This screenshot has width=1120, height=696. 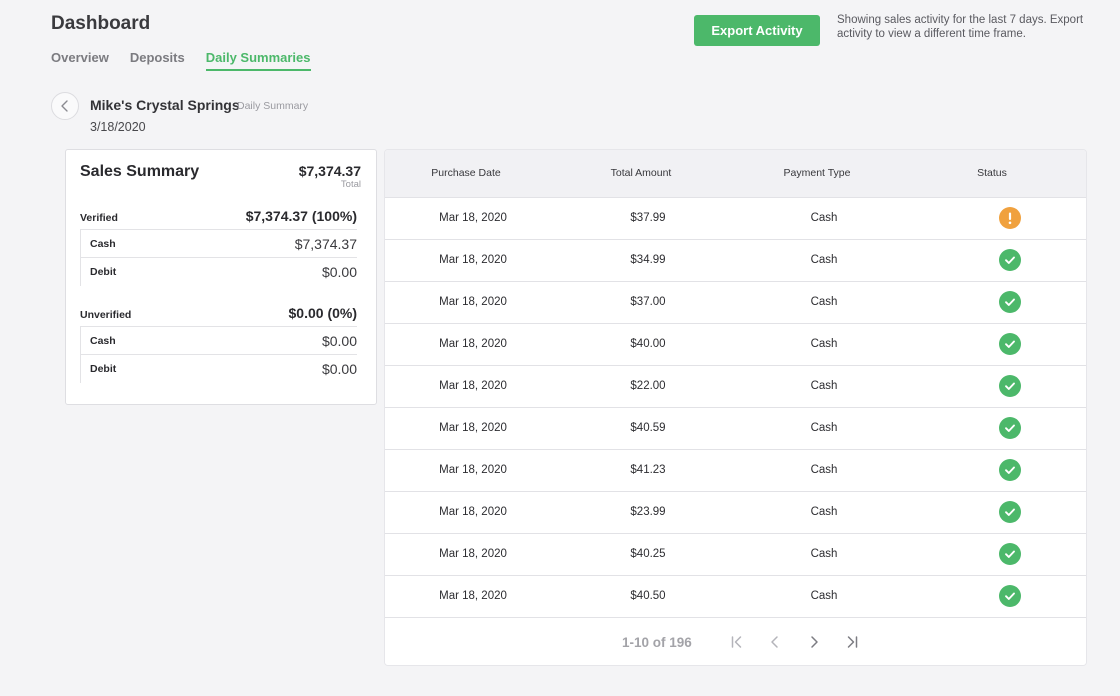 I want to click on table-row: Mar 18, 2020 $41.23 Cash, so click(x=735, y=471).